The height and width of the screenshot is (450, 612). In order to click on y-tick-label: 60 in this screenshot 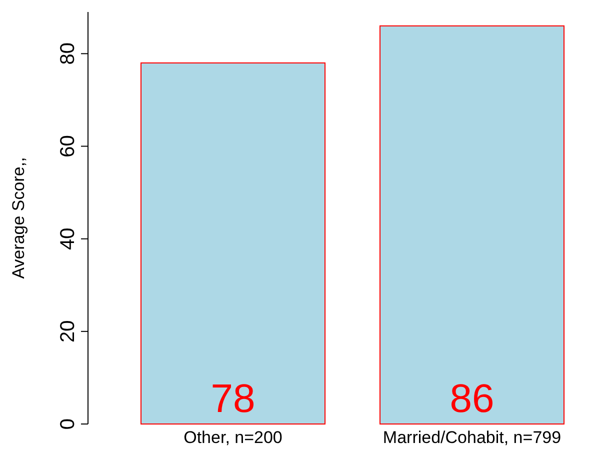, I will do `click(68, 146)`.